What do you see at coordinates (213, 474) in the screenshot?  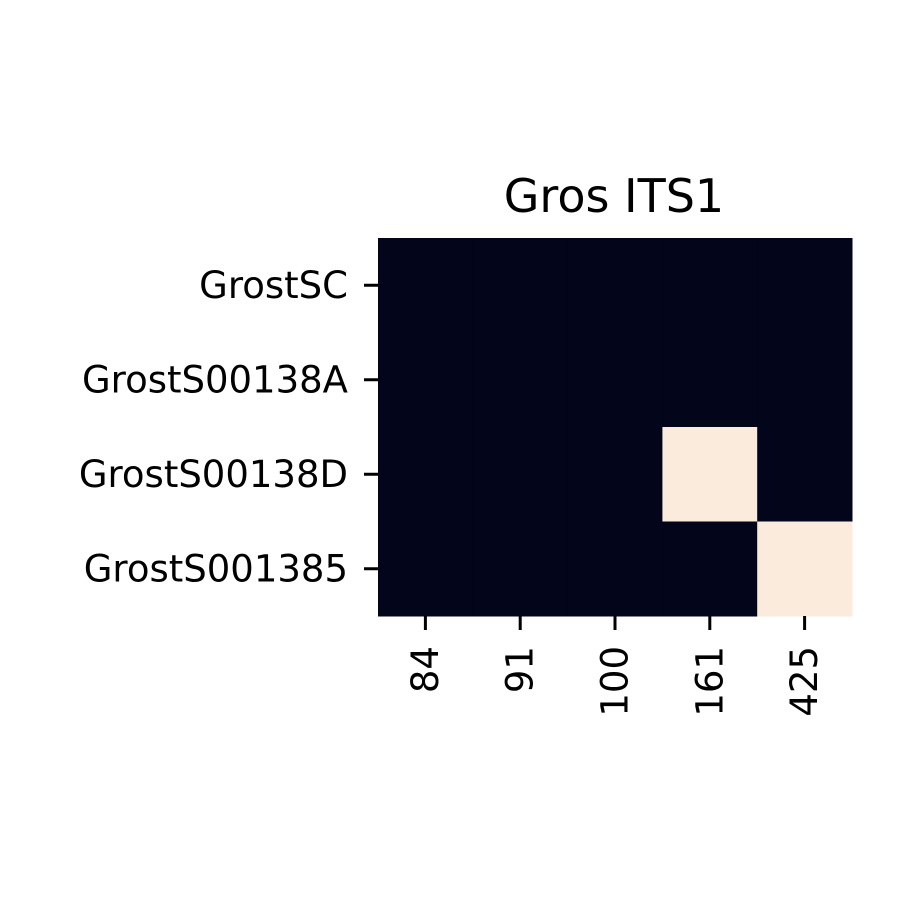 I see `y-tick-label: GrostS00138D` at bounding box center [213, 474].